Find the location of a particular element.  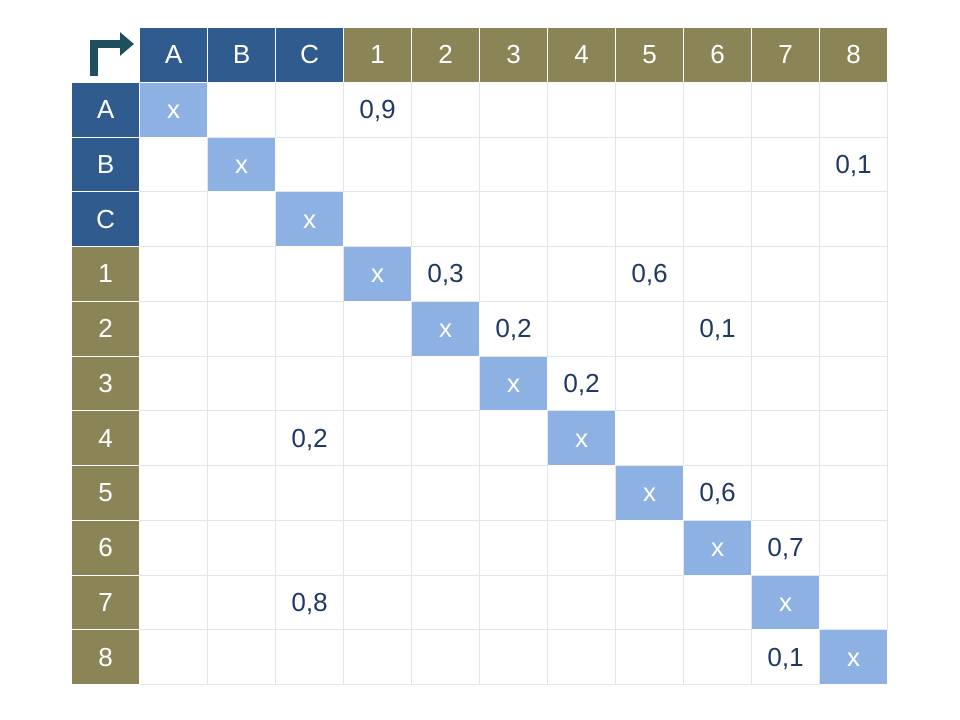

row-header: 5 is located at coordinates (106, 493).